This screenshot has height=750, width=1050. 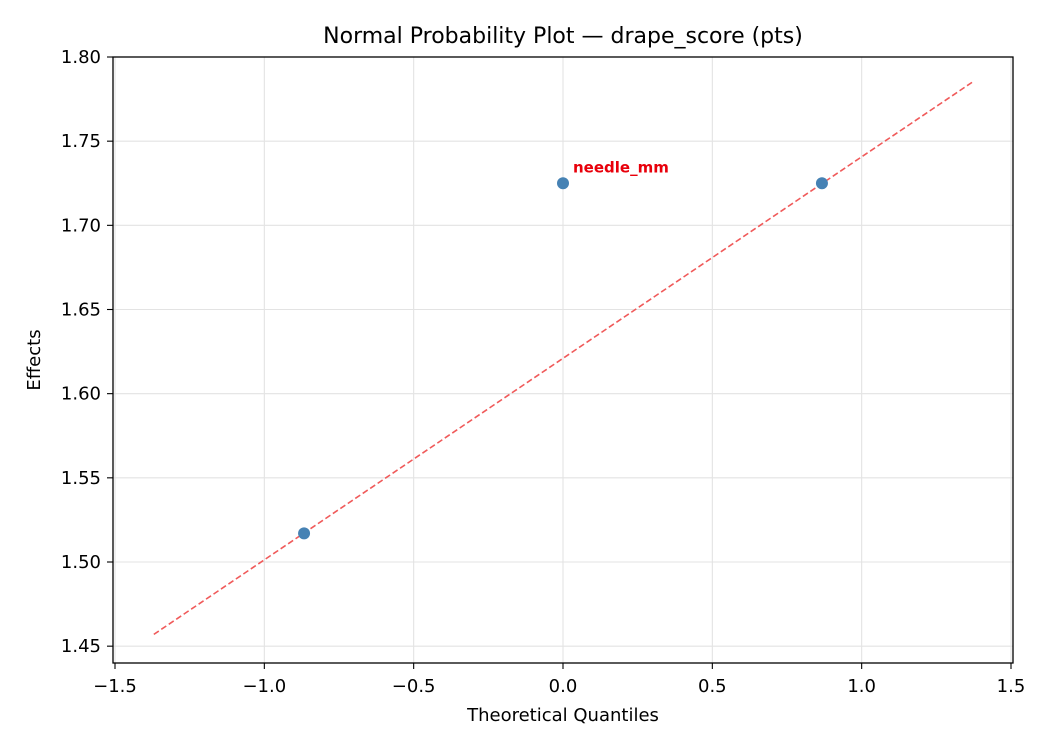 What do you see at coordinates (1011, 686) in the screenshot?
I see `x-tick-label: 1.5` at bounding box center [1011, 686].